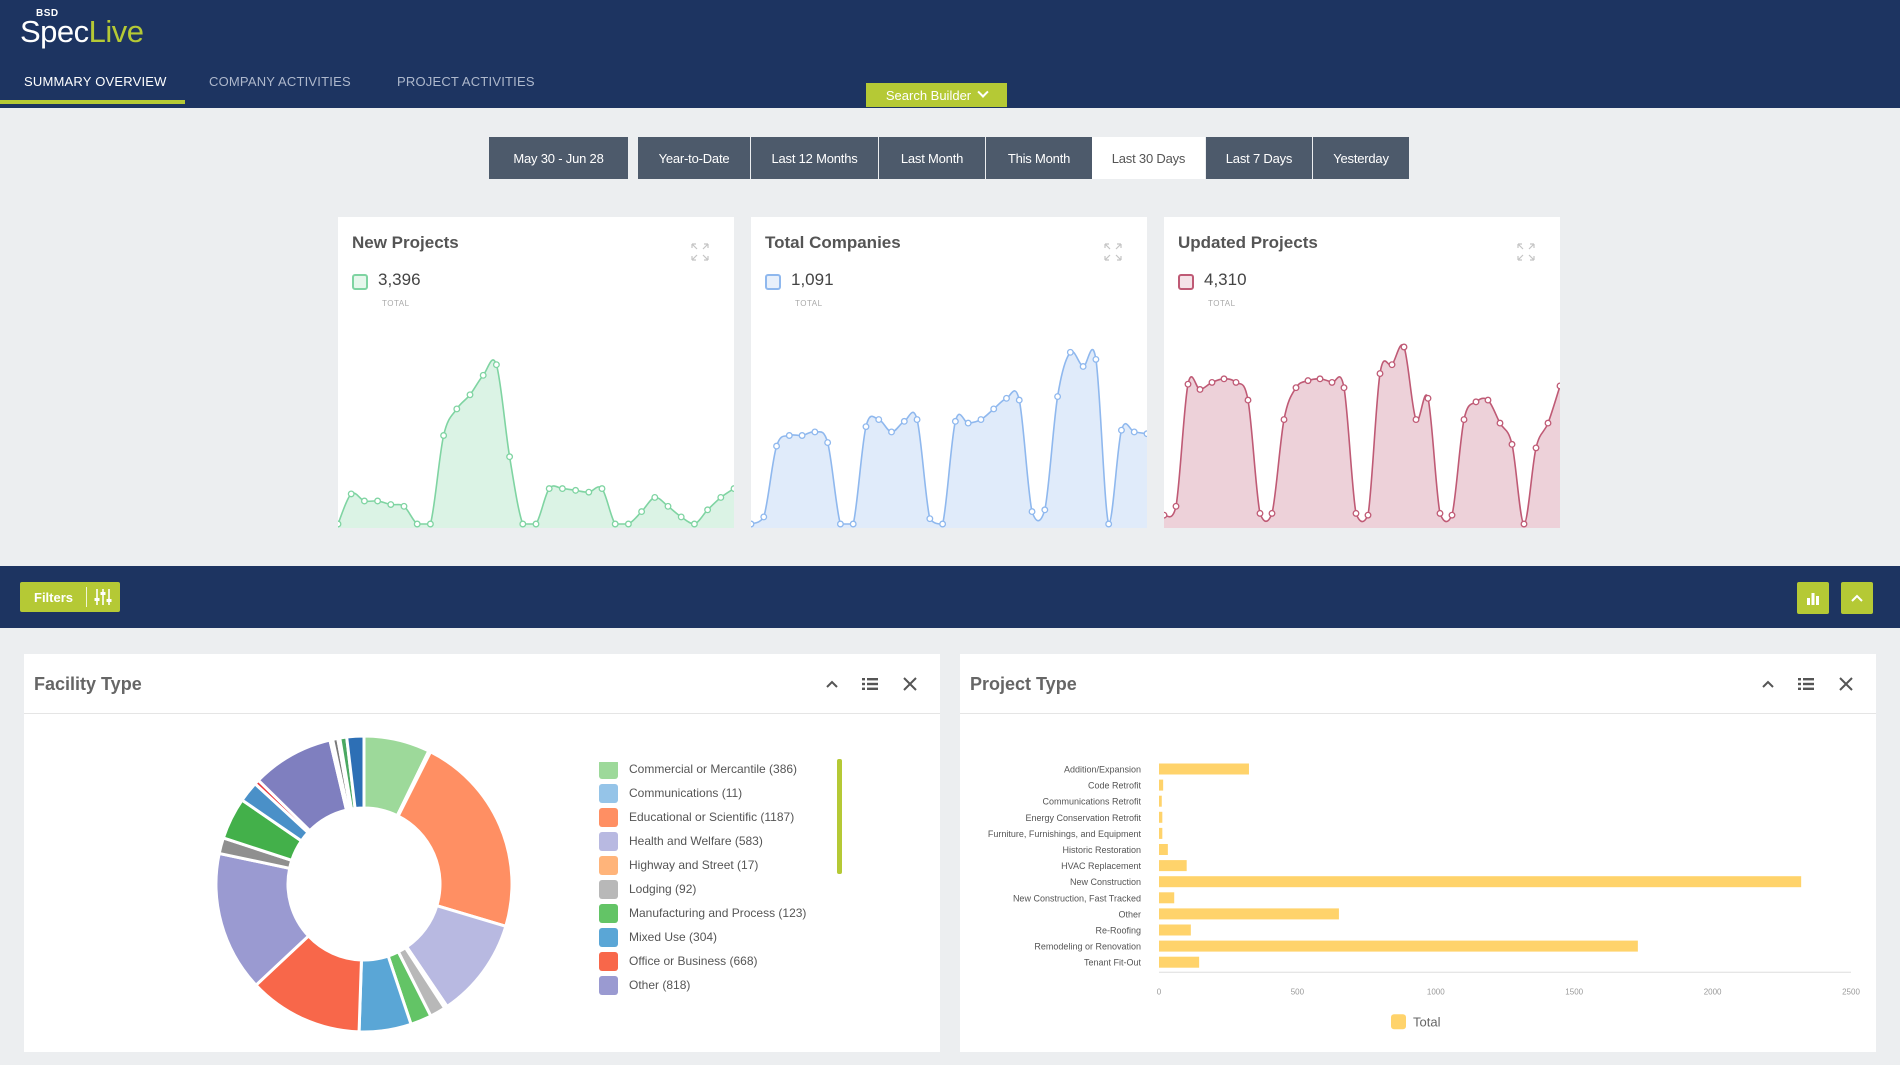  I want to click on date-option-last-month: Last Month, so click(932, 158).